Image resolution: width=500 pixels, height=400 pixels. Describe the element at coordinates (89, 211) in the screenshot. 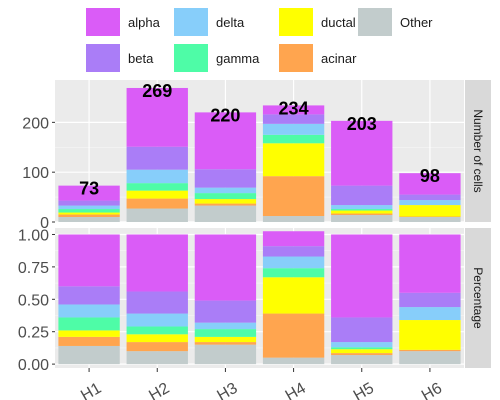

I see `bar-segment-number-of-cells-h1-gamma` at that location.